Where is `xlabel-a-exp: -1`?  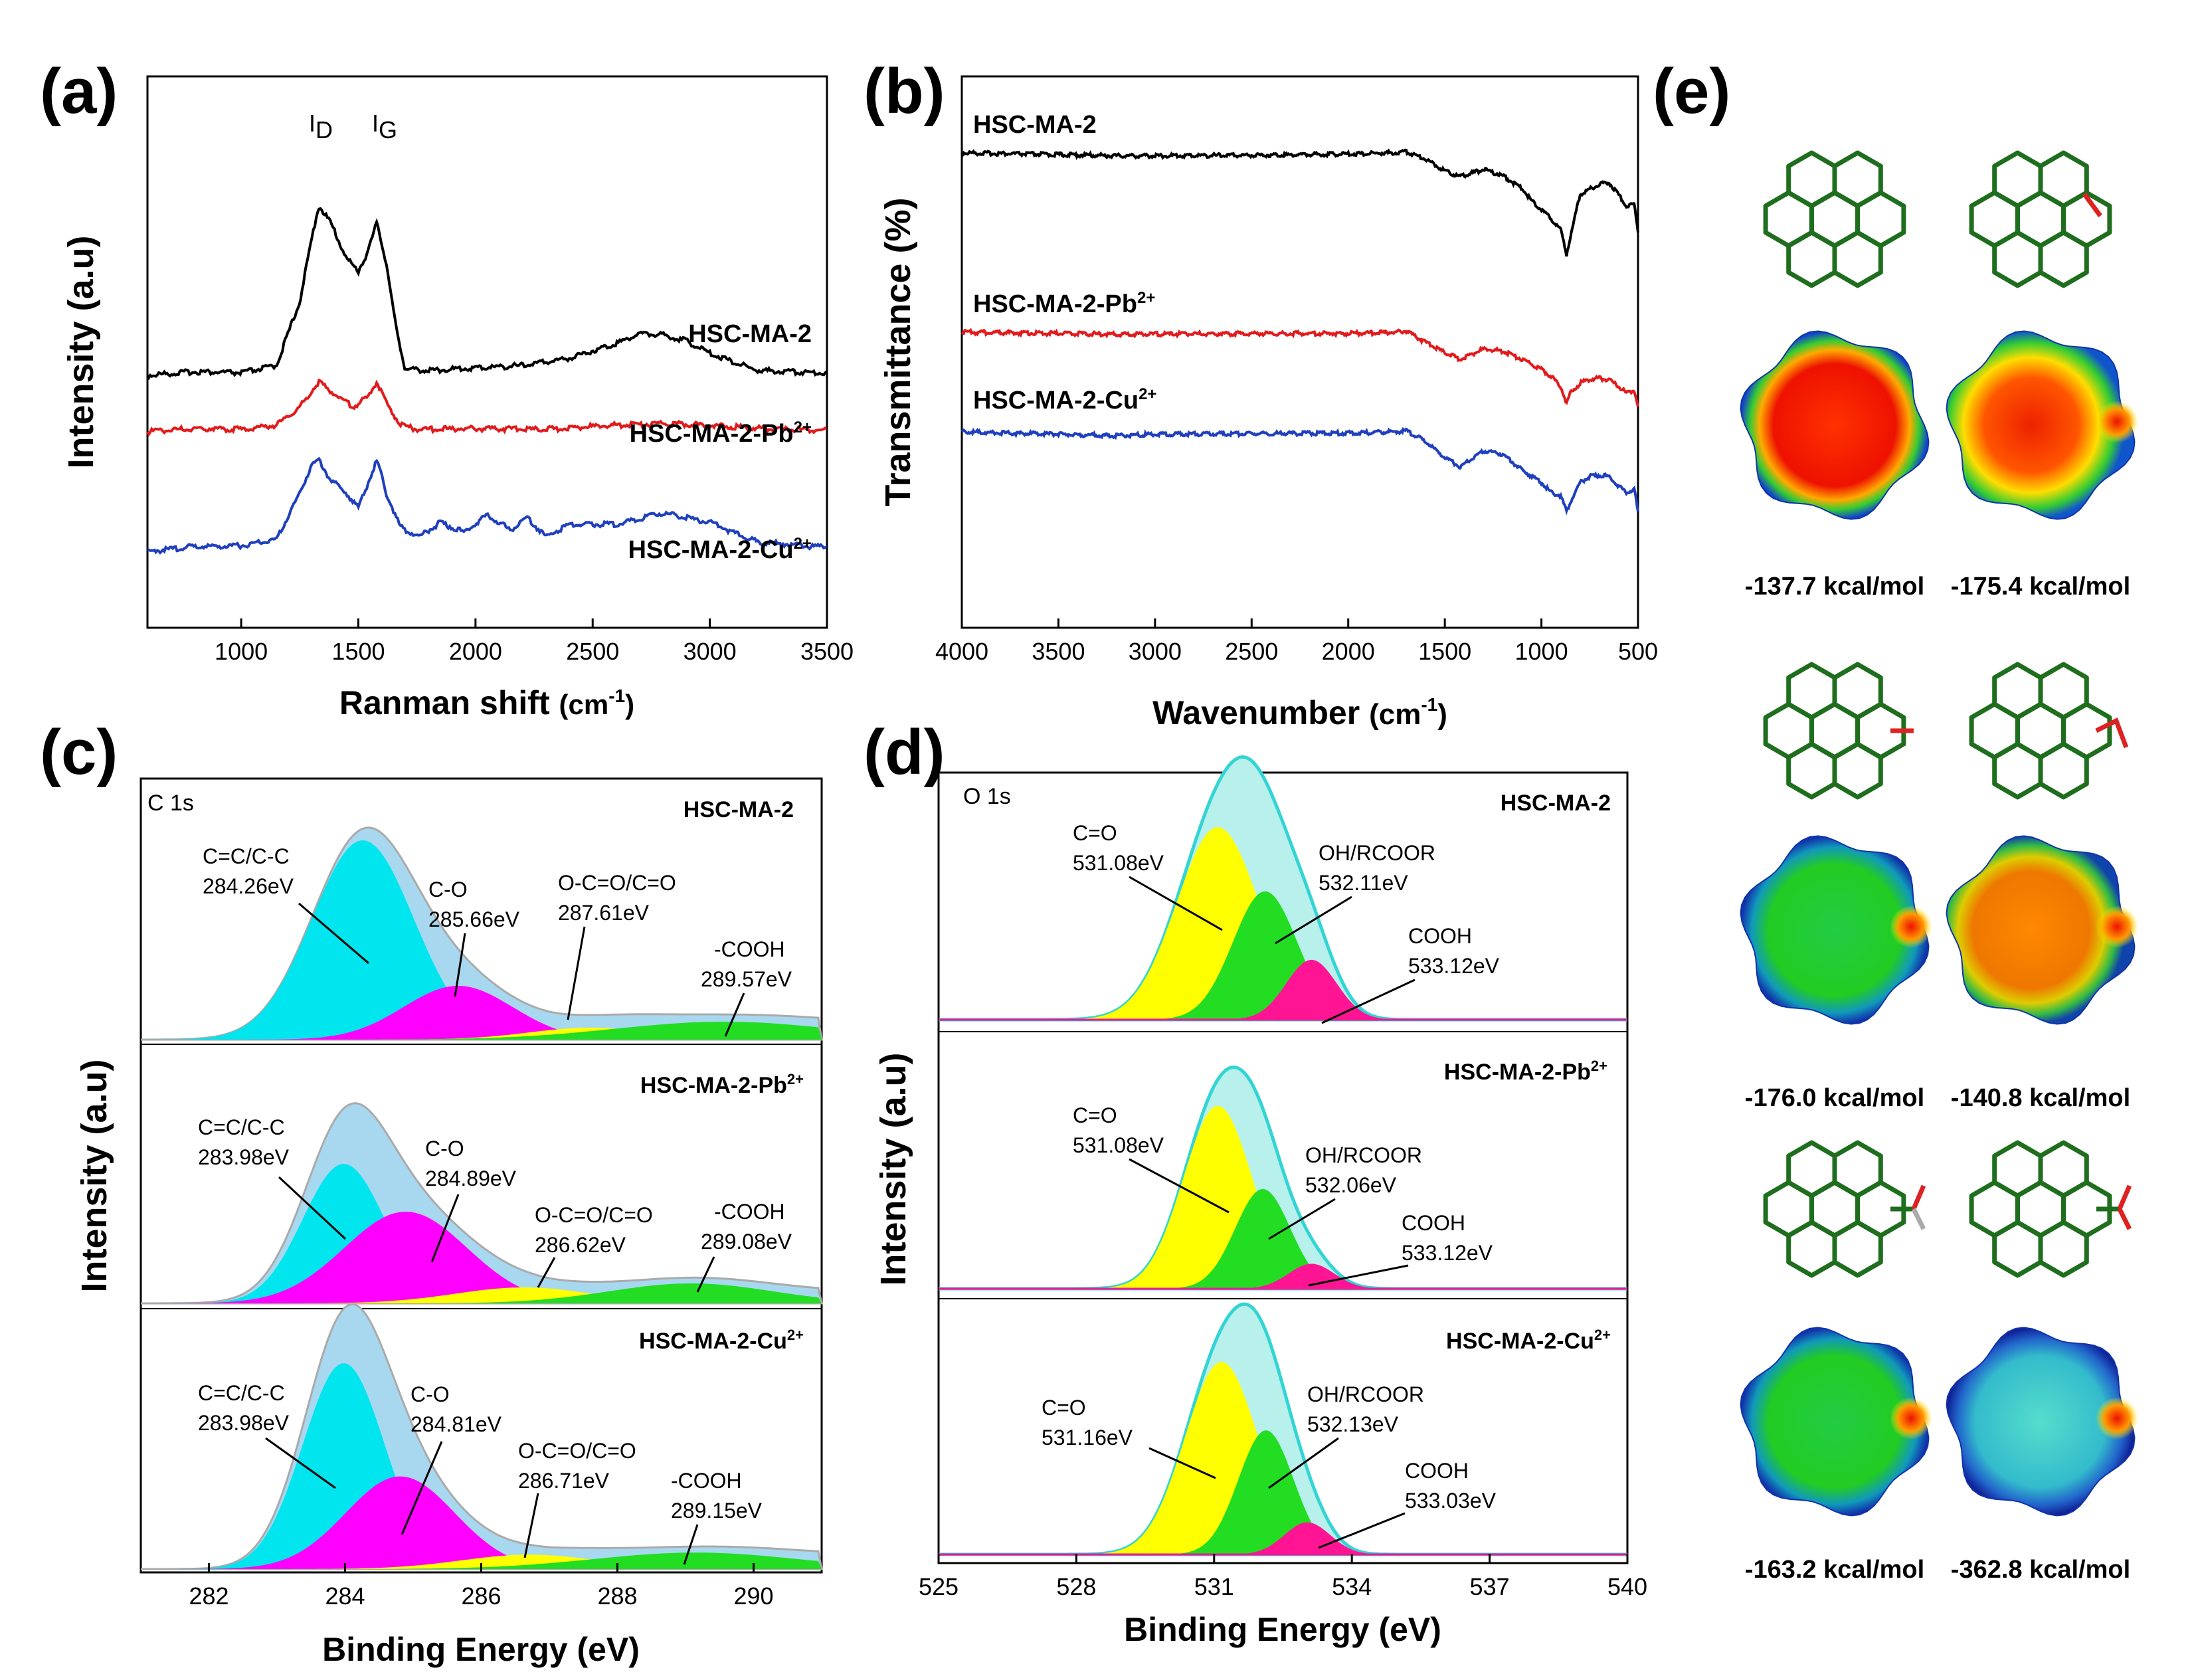 xlabel-a-exp: -1 is located at coordinates (616, 696).